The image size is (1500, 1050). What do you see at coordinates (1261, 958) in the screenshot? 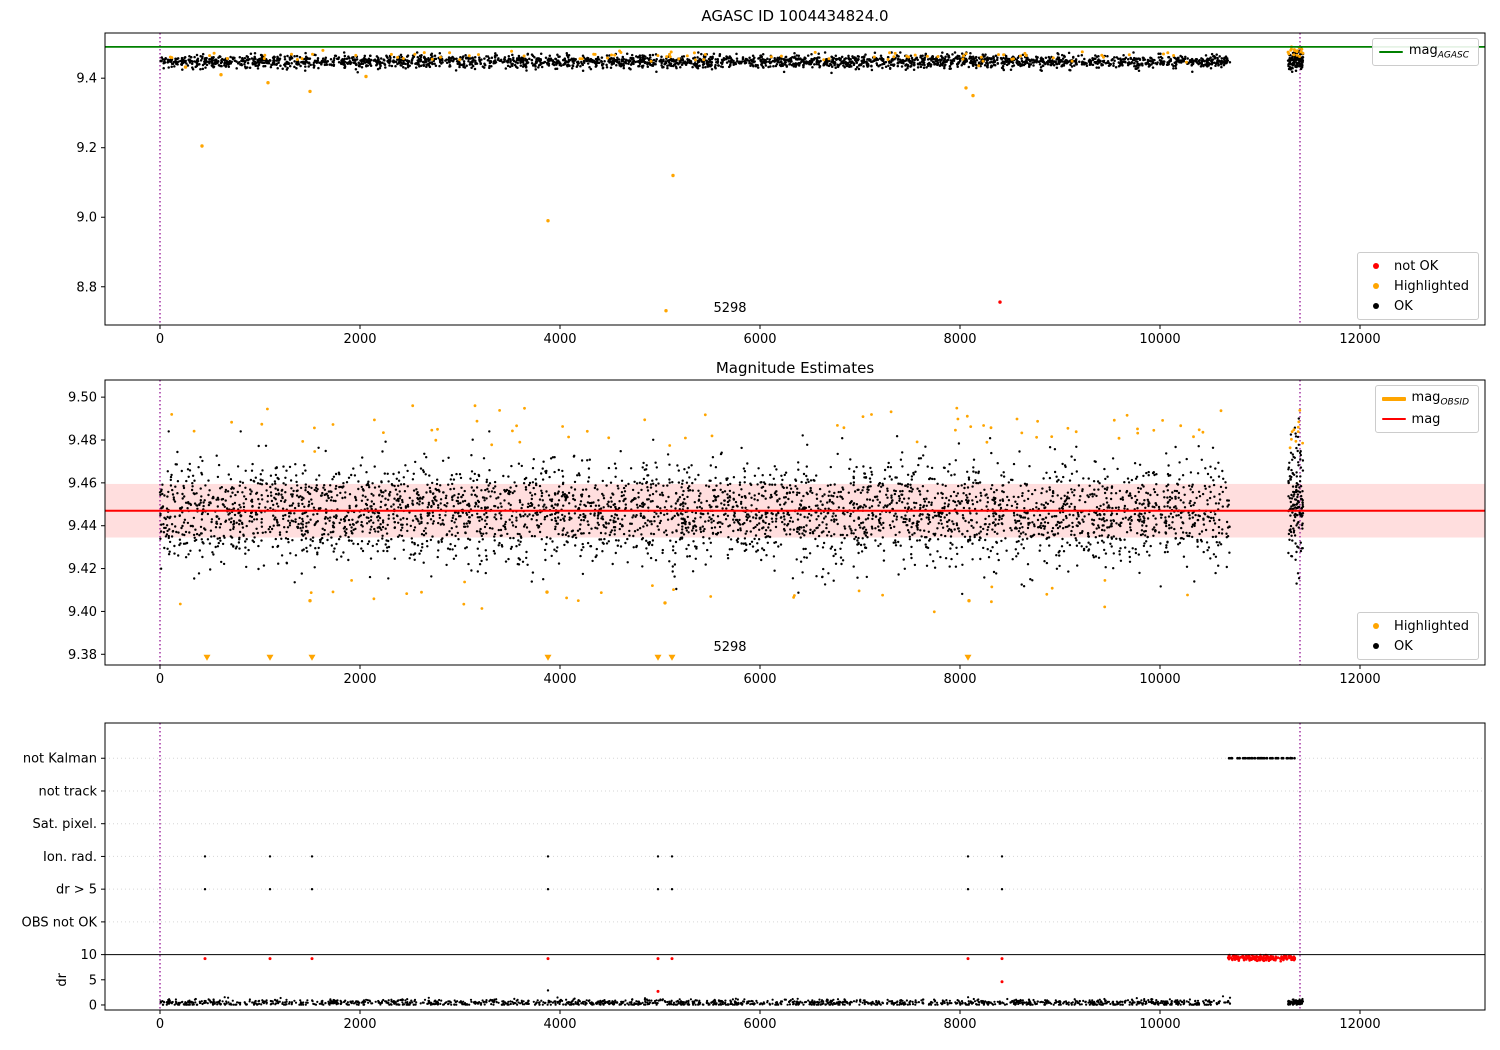
I see `dr-high-cluster` at bounding box center [1261, 958].